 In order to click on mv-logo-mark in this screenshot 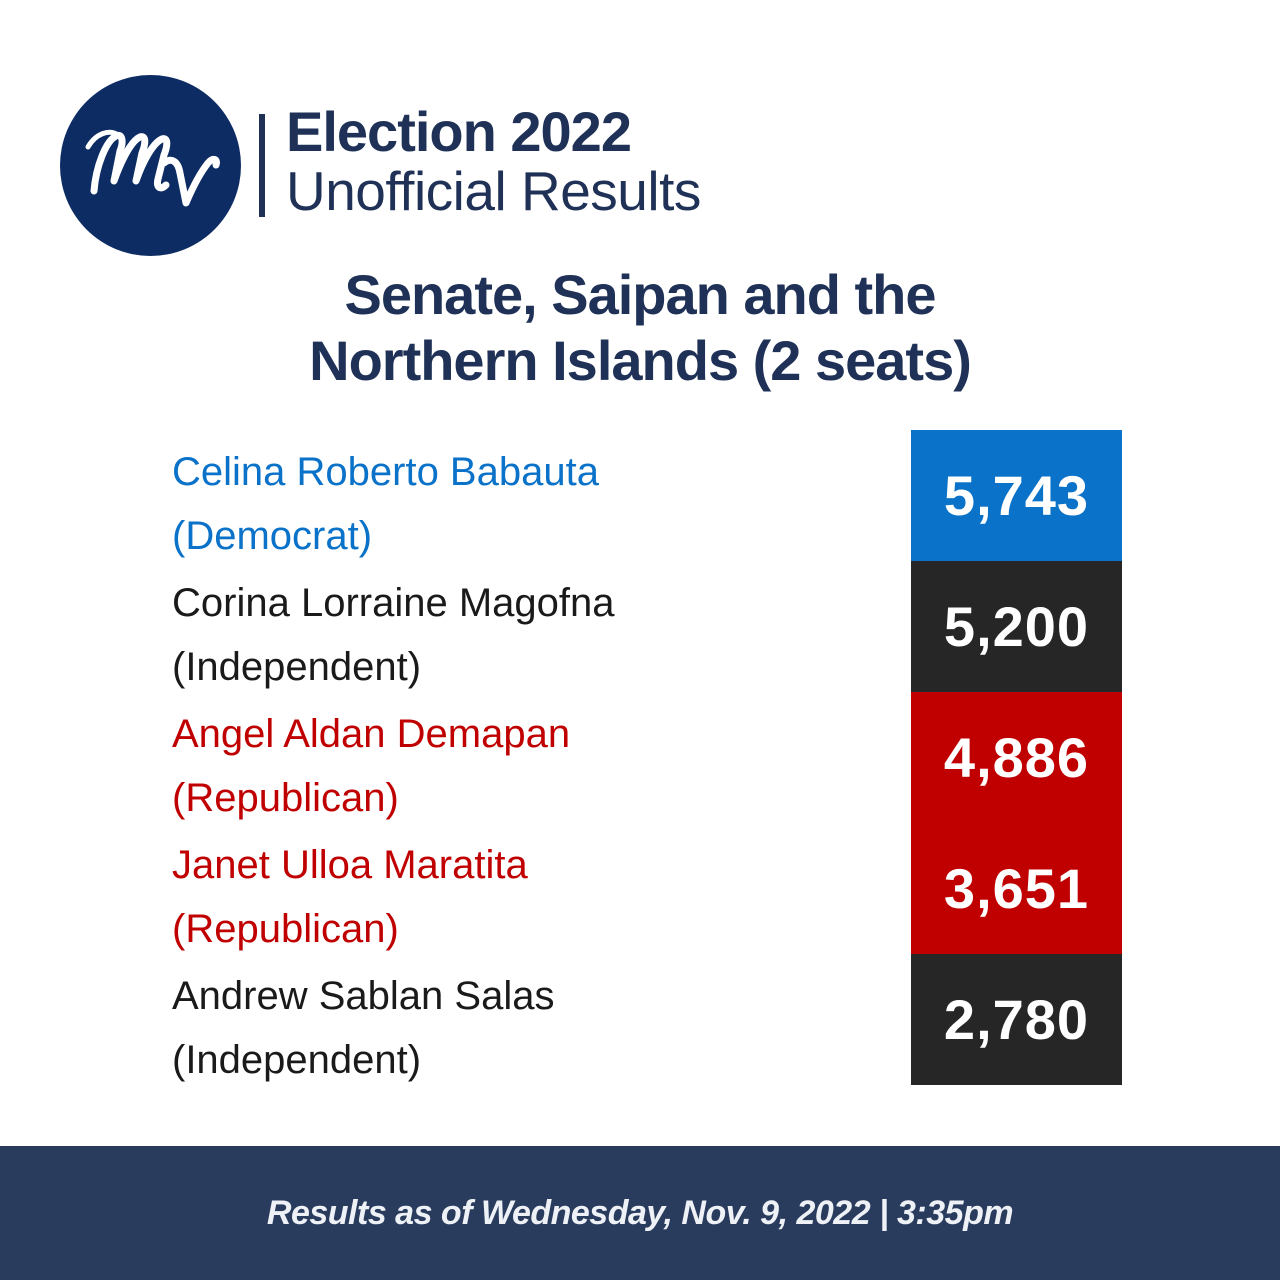, I will do `click(152, 167)`.